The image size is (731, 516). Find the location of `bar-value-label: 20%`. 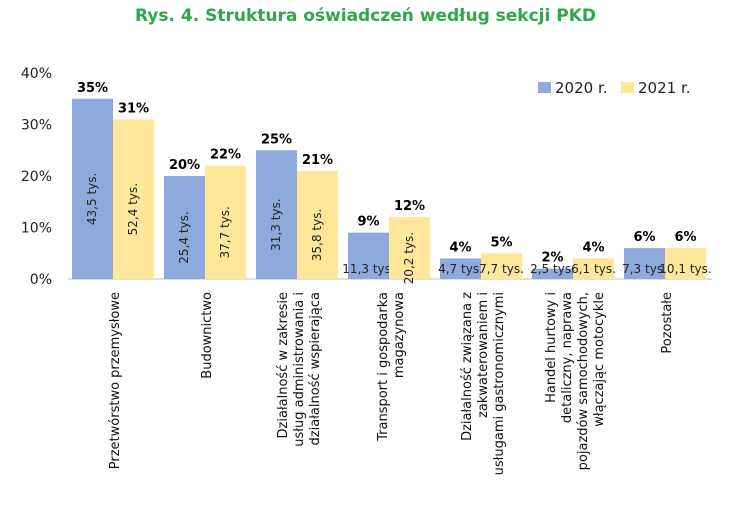

bar-value-label: 20% is located at coordinates (184, 165).